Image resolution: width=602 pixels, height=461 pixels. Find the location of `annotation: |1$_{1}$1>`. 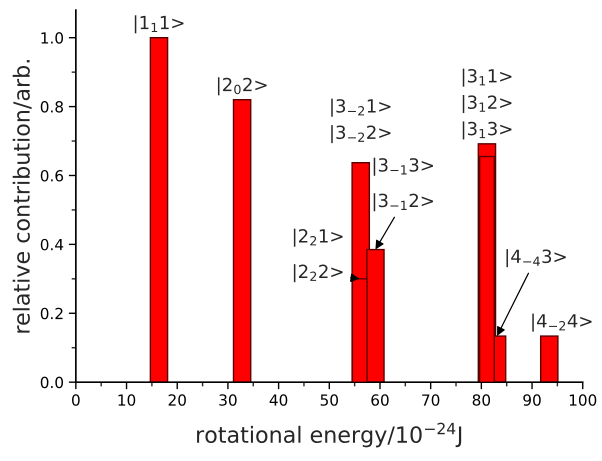

annotation: |1$_{1}$1> is located at coordinates (159, 24).